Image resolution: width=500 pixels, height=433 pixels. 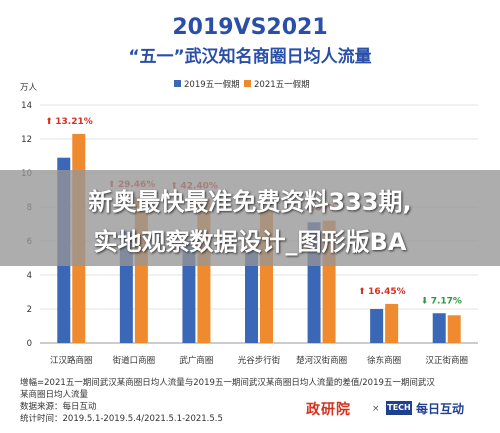 I want to click on y-tick-label: 4, so click(x=29, y=276).